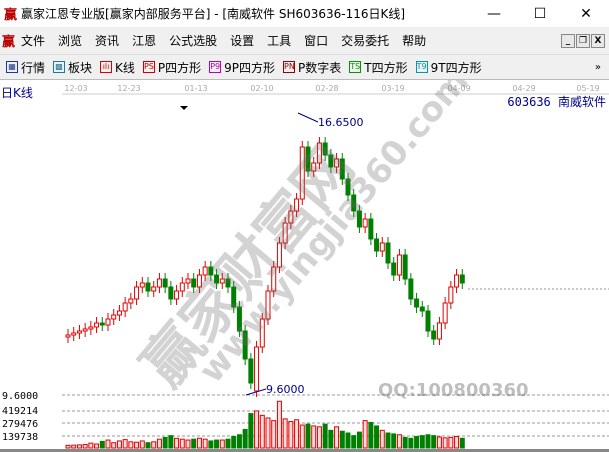 The image size is (609, 452). Describe the element at coordinates (494, 13) in the screenshot. I see `minimize-button: —` at that location.